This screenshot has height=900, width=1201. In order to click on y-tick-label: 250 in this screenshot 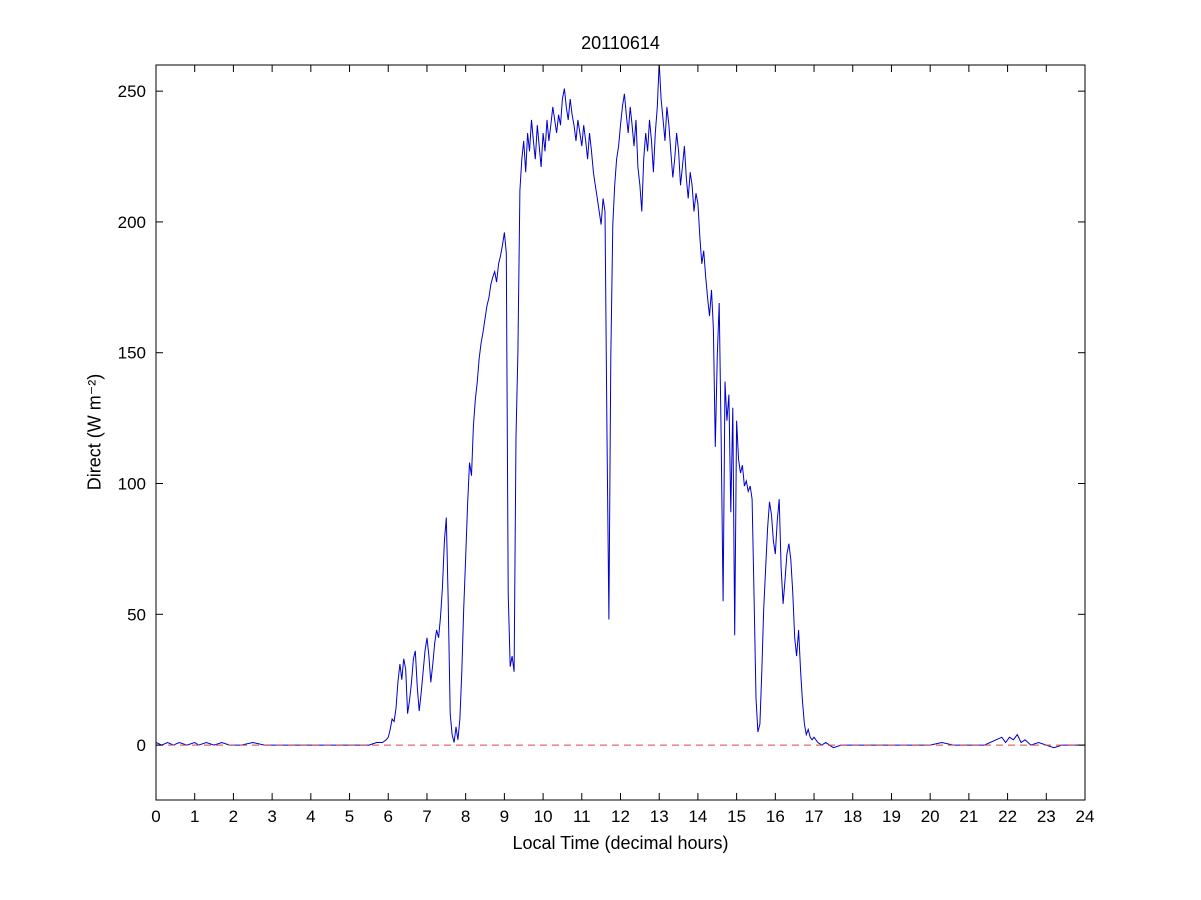, I will do `click(132, 91)`.